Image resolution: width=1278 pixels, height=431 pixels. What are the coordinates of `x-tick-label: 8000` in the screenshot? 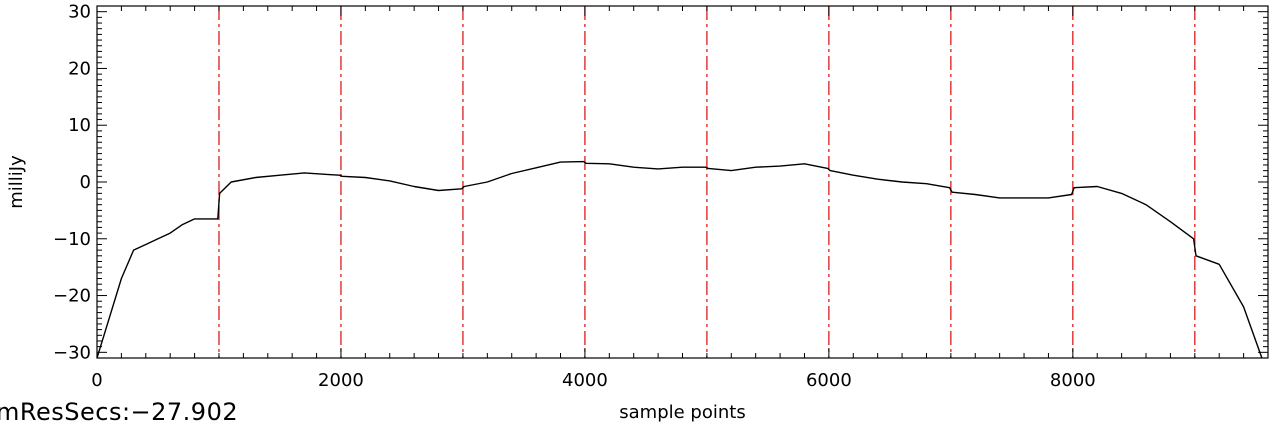 It's located at (1073, 380).